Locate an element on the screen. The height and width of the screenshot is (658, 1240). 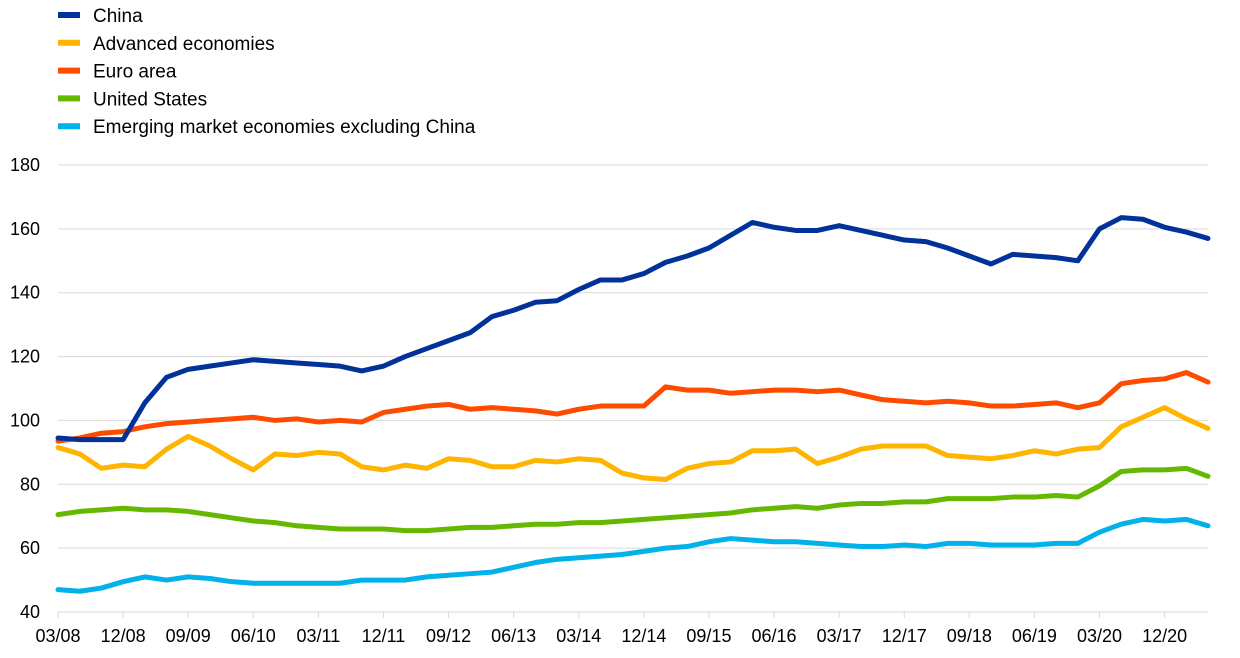
legend-label: United States is located at coordinates (150, 99).